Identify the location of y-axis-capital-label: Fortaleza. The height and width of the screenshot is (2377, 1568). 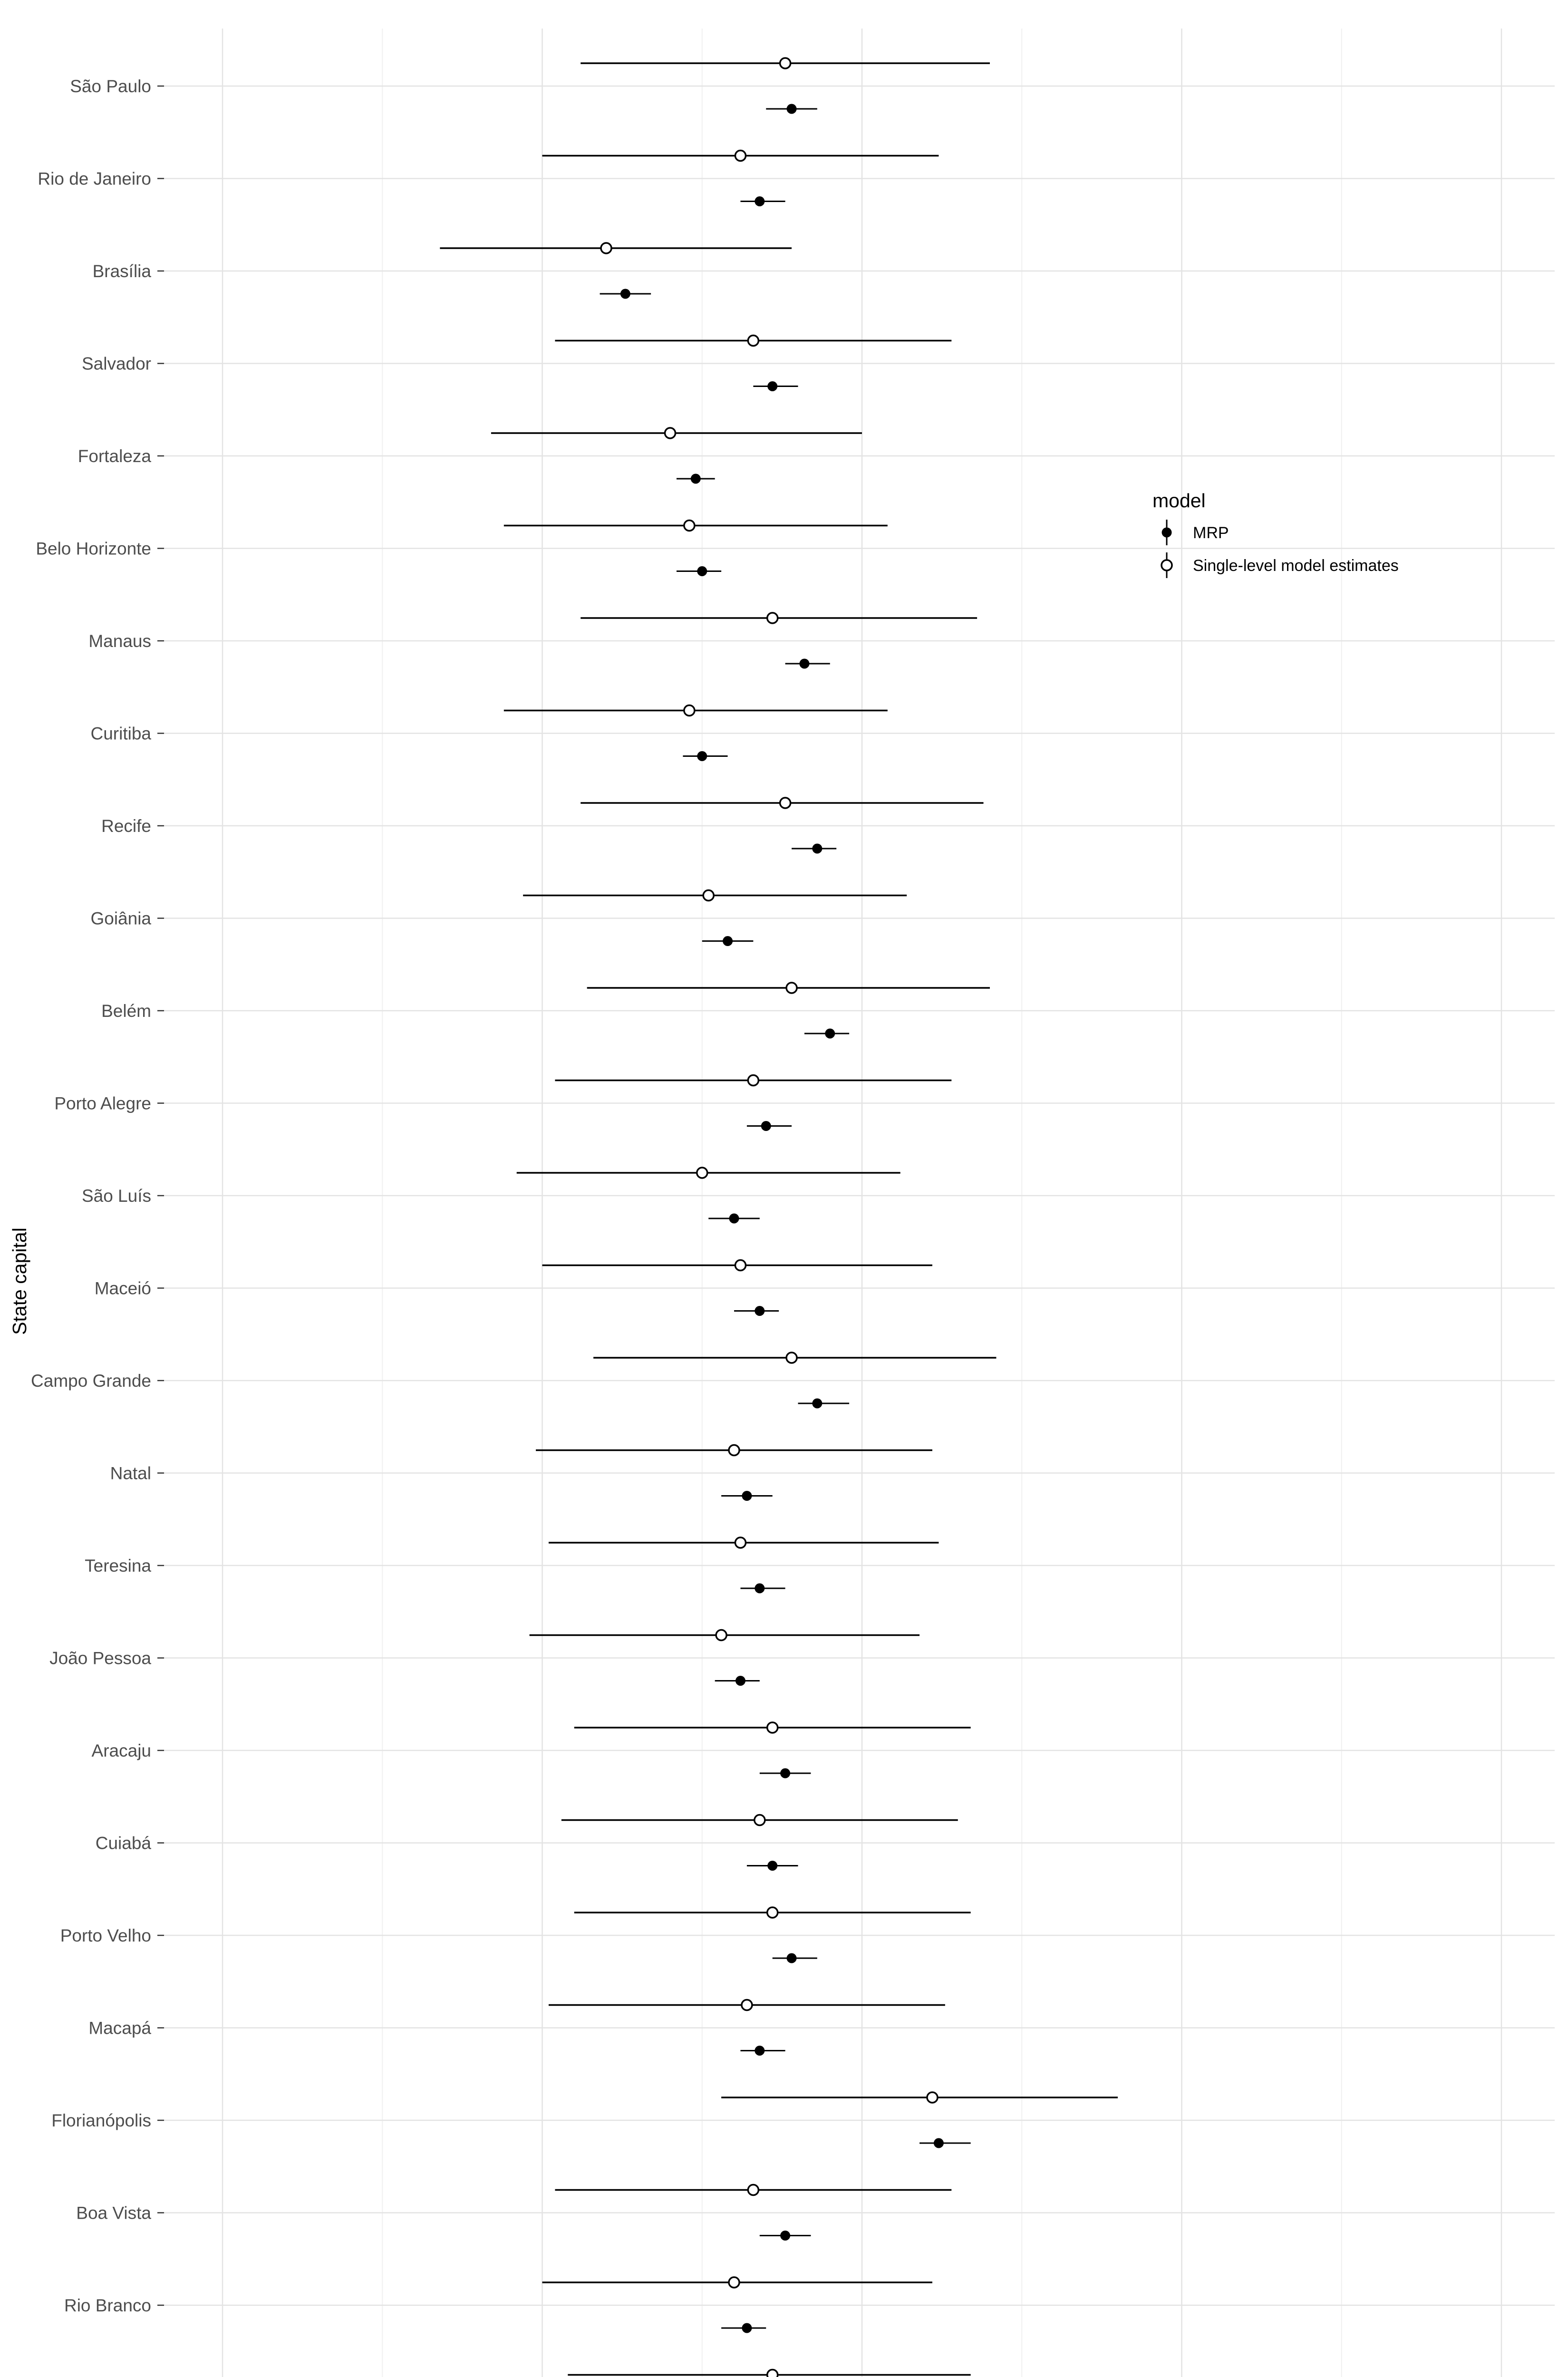
(115, 456).